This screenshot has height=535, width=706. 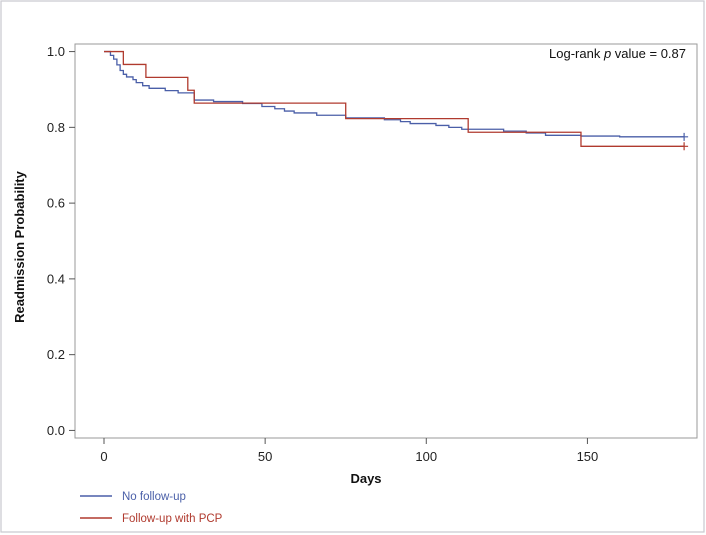 What do you see at coordinates (648, 53) in the screenshot?
I see `annotation-suffix: value = 0.87` at bounding box center [648, 53].